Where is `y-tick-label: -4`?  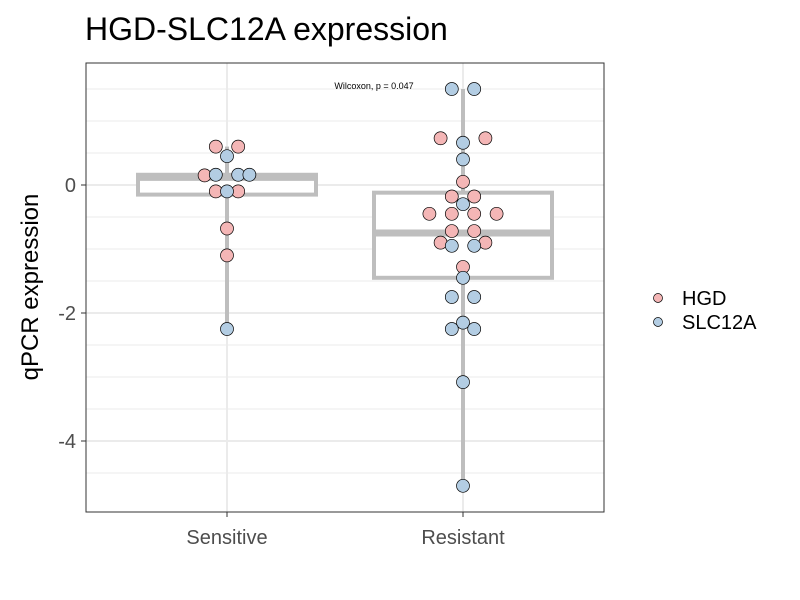 y-tick-label: -4 is located at coordinates (67, 442).